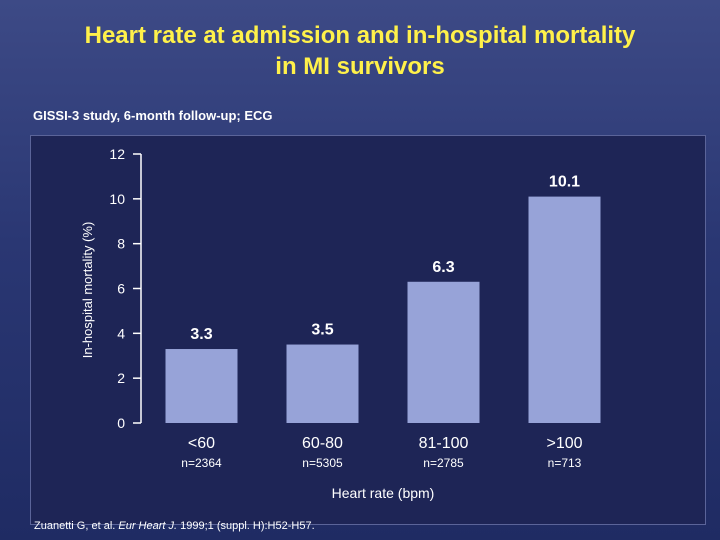 The width and height of the screenshot is (720, 540). Describe the element at coordinates (121, 244) in the screenshot. I see `y-tick-label: 8` at that location.